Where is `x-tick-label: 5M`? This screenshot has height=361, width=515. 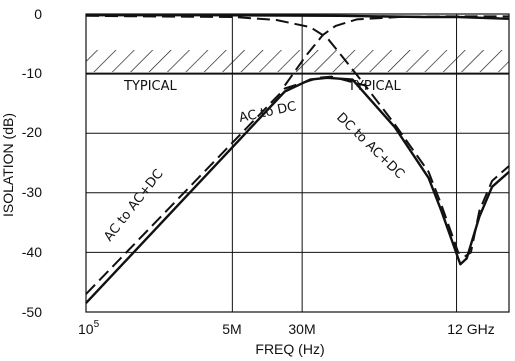
x-tick-label: 5M is located at coordinates (231, 329).